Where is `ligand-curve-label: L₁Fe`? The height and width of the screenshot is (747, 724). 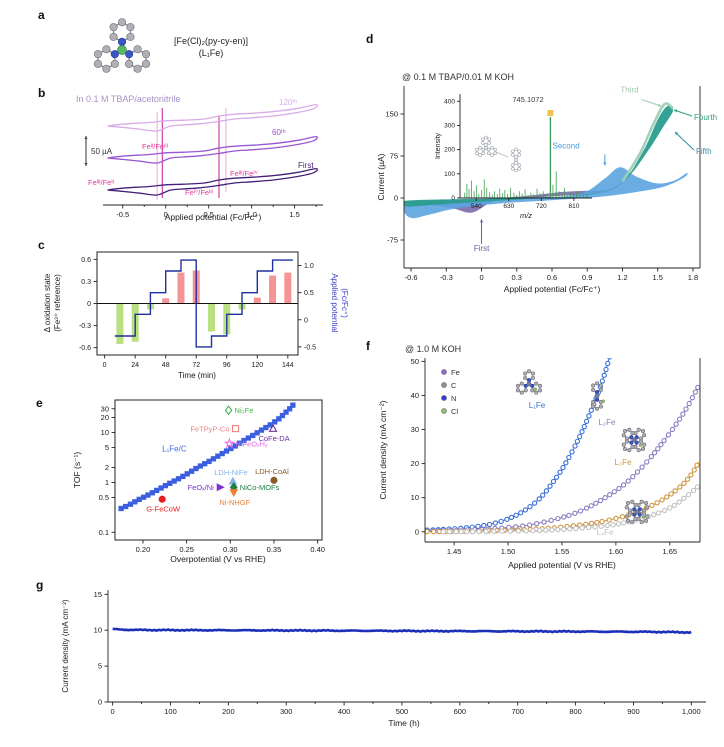 ligand-curve-label: L₁Fe is located at coordinates (537, 405).